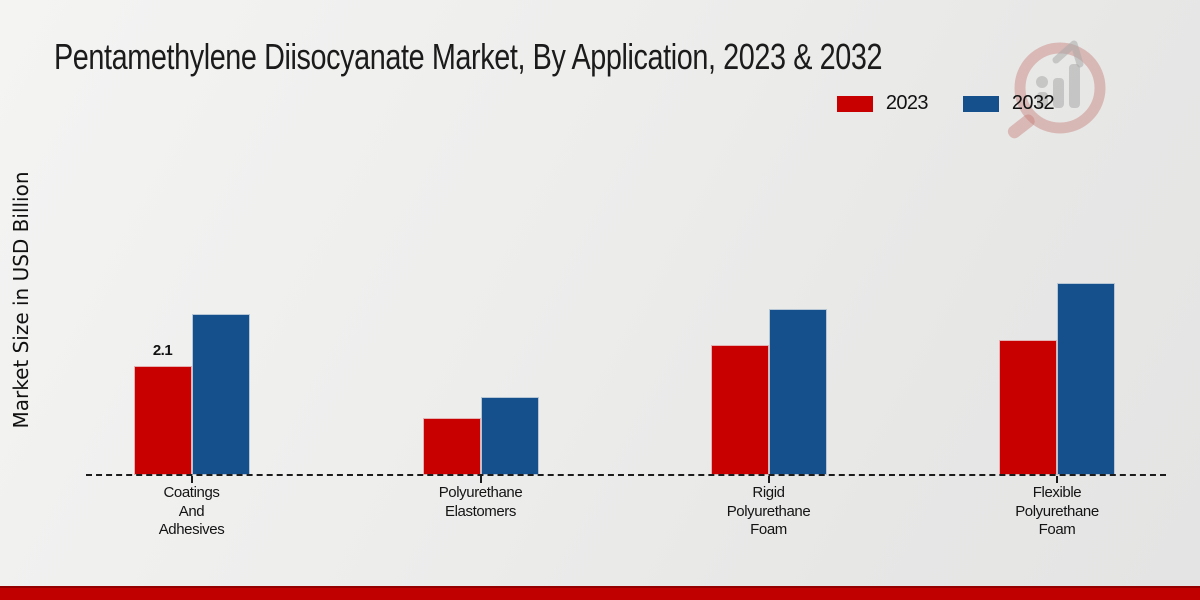 The height and width of the screenshot is (600, 1200). I want to click on x-axis-category-label: Coatings And Adhesives, so click(192, 512).